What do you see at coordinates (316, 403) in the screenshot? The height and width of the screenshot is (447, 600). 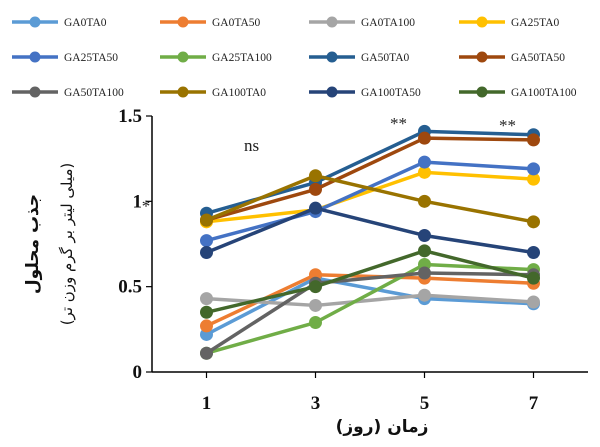 I see `x-tick-label: 3` at bounding box center [316, 403].